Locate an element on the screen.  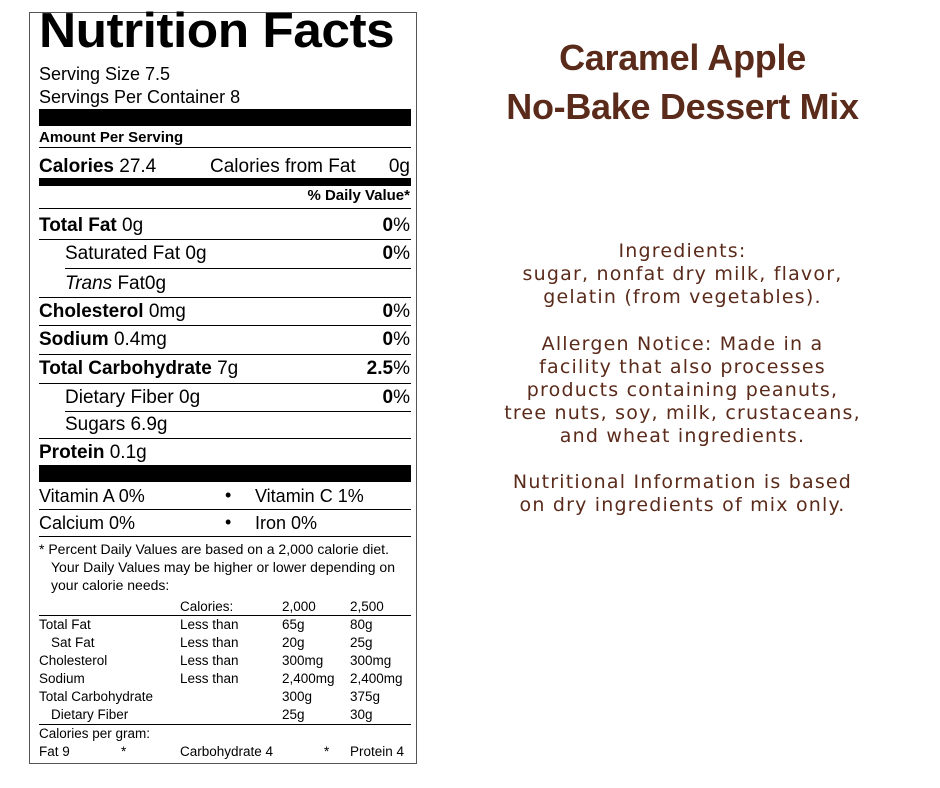
sodium-row: Sodium 0.4mg is located at coordinates (103, 339).